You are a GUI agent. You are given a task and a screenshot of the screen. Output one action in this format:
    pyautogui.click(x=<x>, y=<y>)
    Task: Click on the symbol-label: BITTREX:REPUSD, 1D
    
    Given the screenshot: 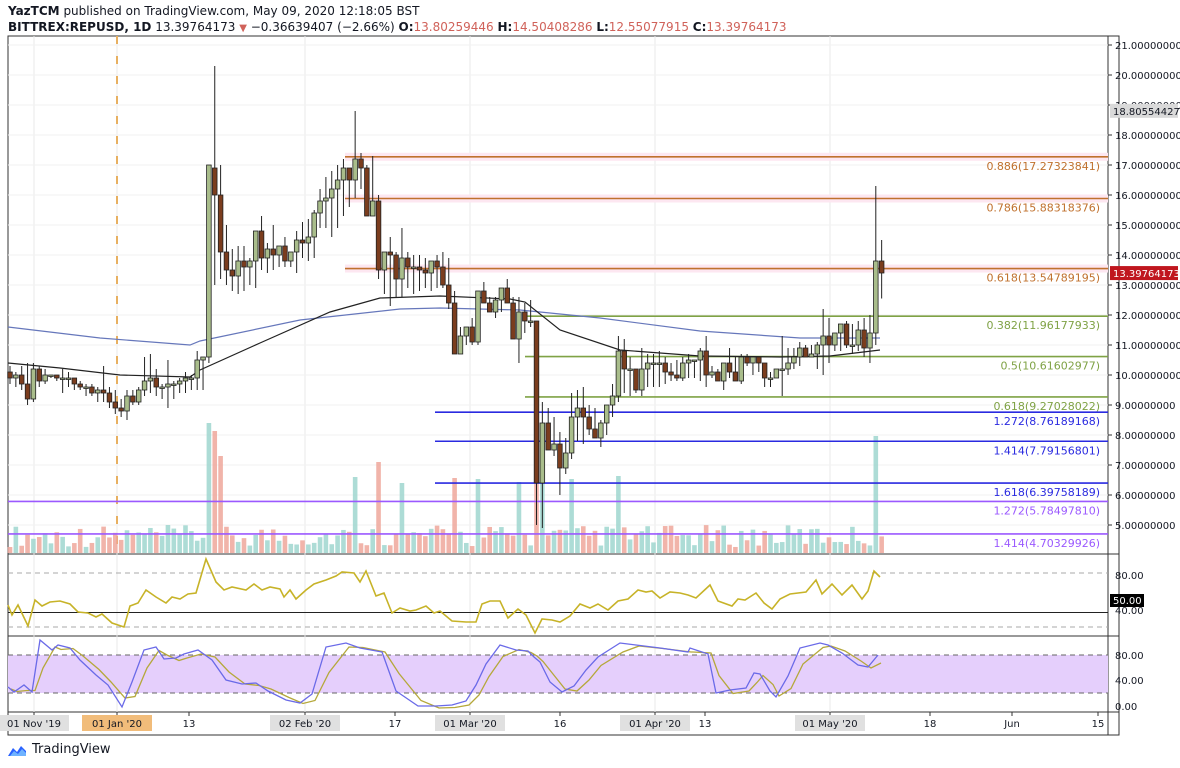 What is the action you would take?
    pyautogui.click(x=80, y=27)
    